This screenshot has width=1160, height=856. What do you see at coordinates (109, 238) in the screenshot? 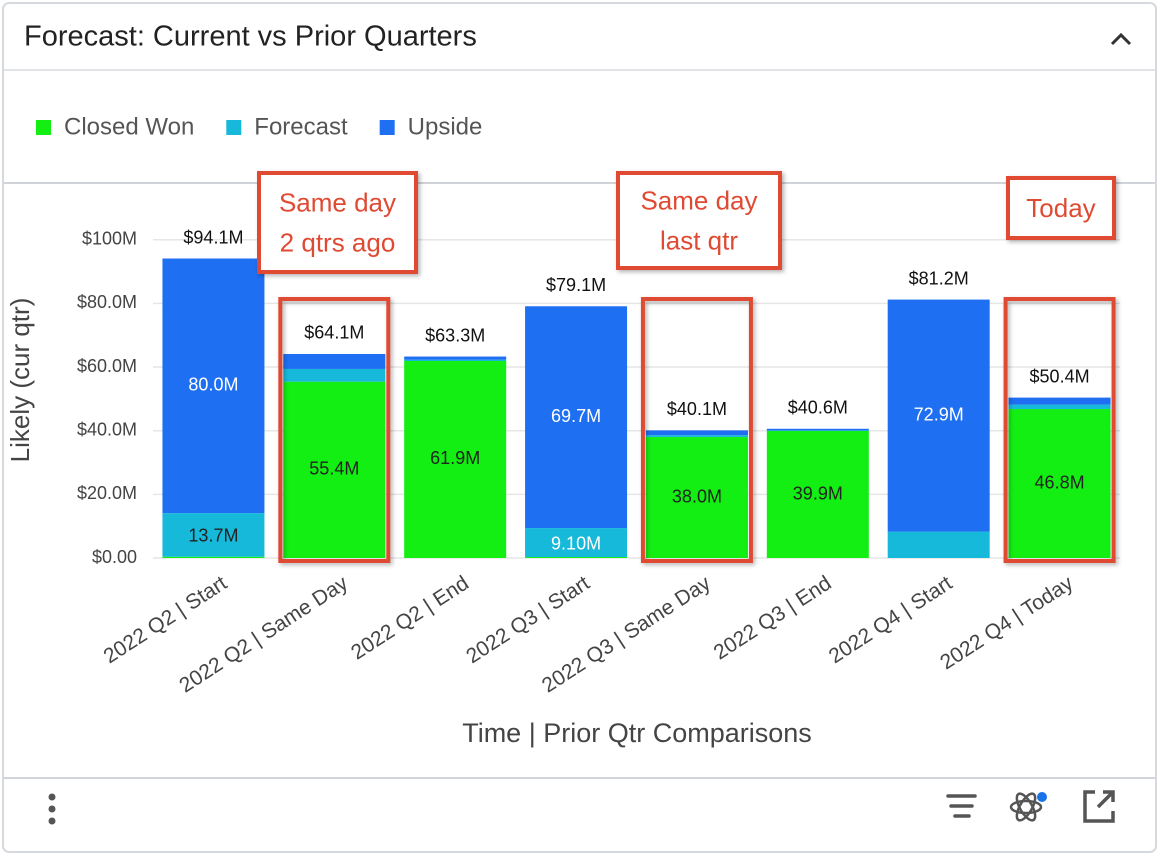
I see `y-tick-label: $100M` at bounding box center [109, 238].